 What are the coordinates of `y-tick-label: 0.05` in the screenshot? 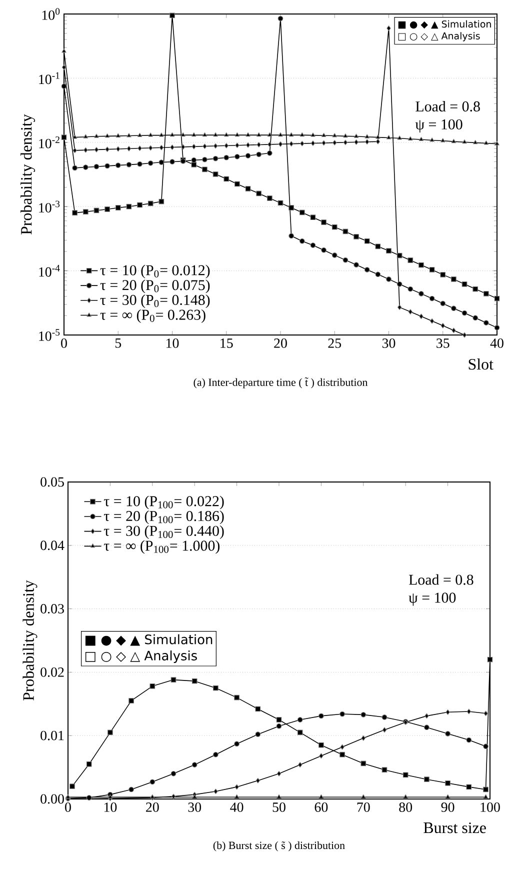 It's located at (52, 482).